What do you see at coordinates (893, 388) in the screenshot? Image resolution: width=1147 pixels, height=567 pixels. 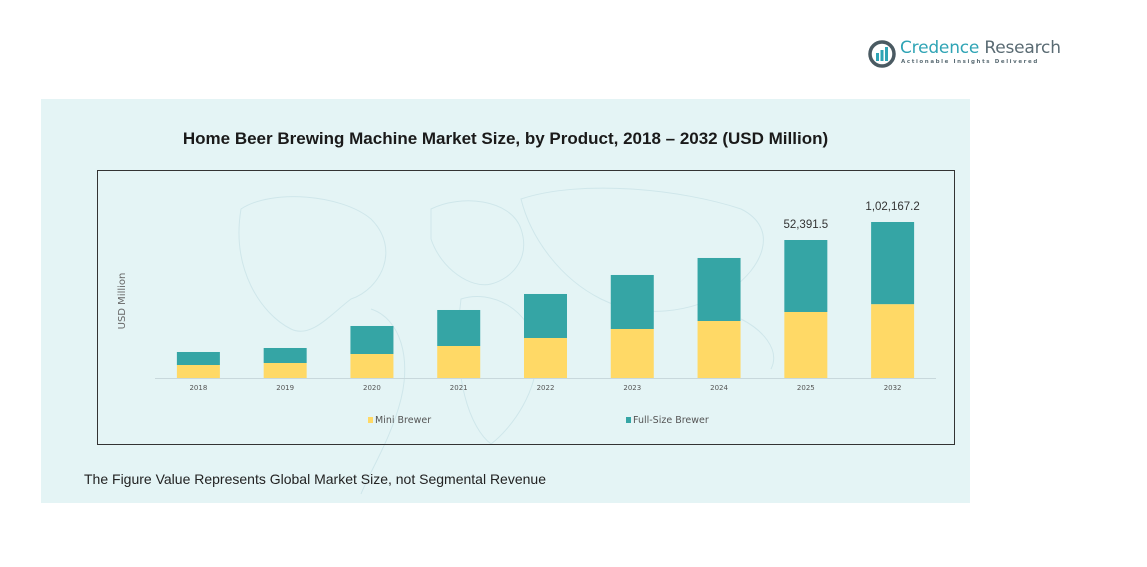 I see `x-tick-label-2032: 2032` at bounding box center [893, 388].